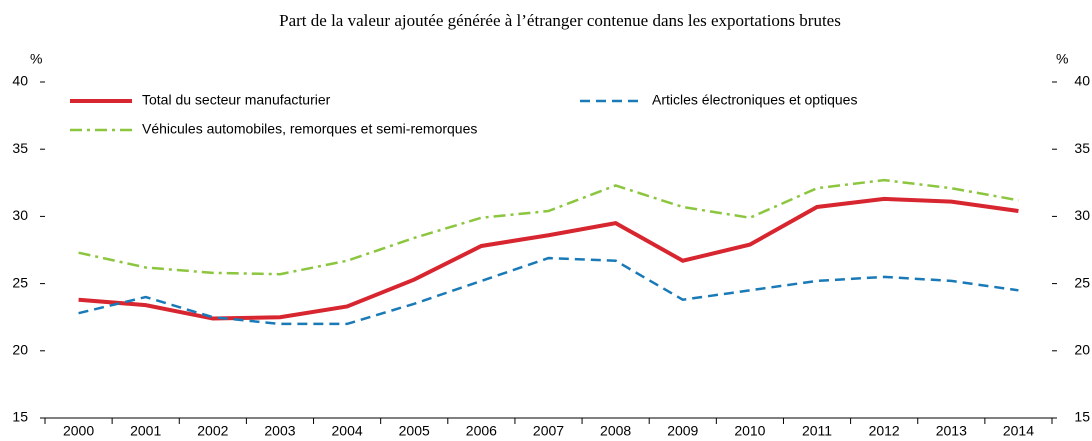 Image resolution: width=1092 pixels, height=441 pixels. What do you see at coordinates (145, 431) in the screenshot?
I see `x-tick-label: 2001` at bounding box center [145, 431].